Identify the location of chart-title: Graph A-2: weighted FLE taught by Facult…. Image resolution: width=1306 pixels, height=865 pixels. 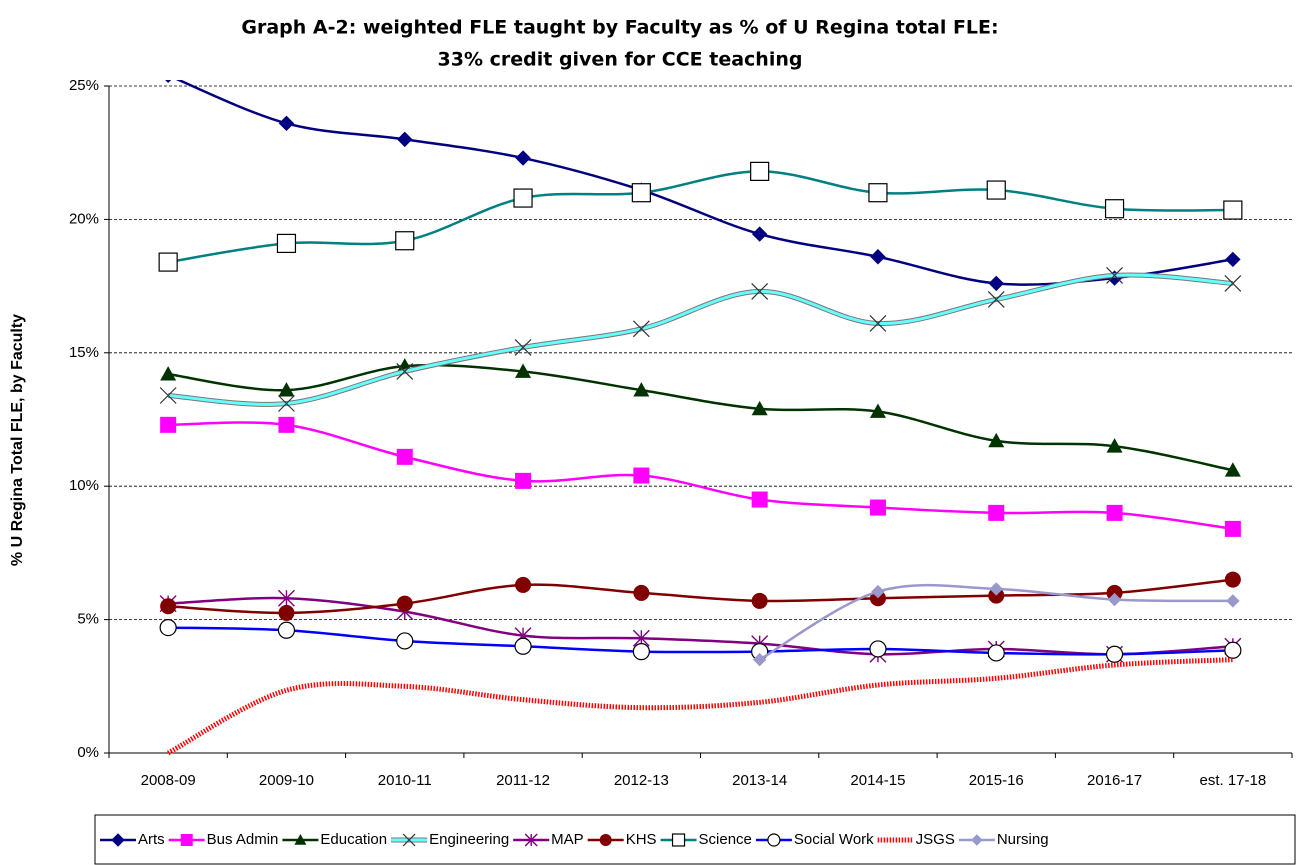
(619, 28).